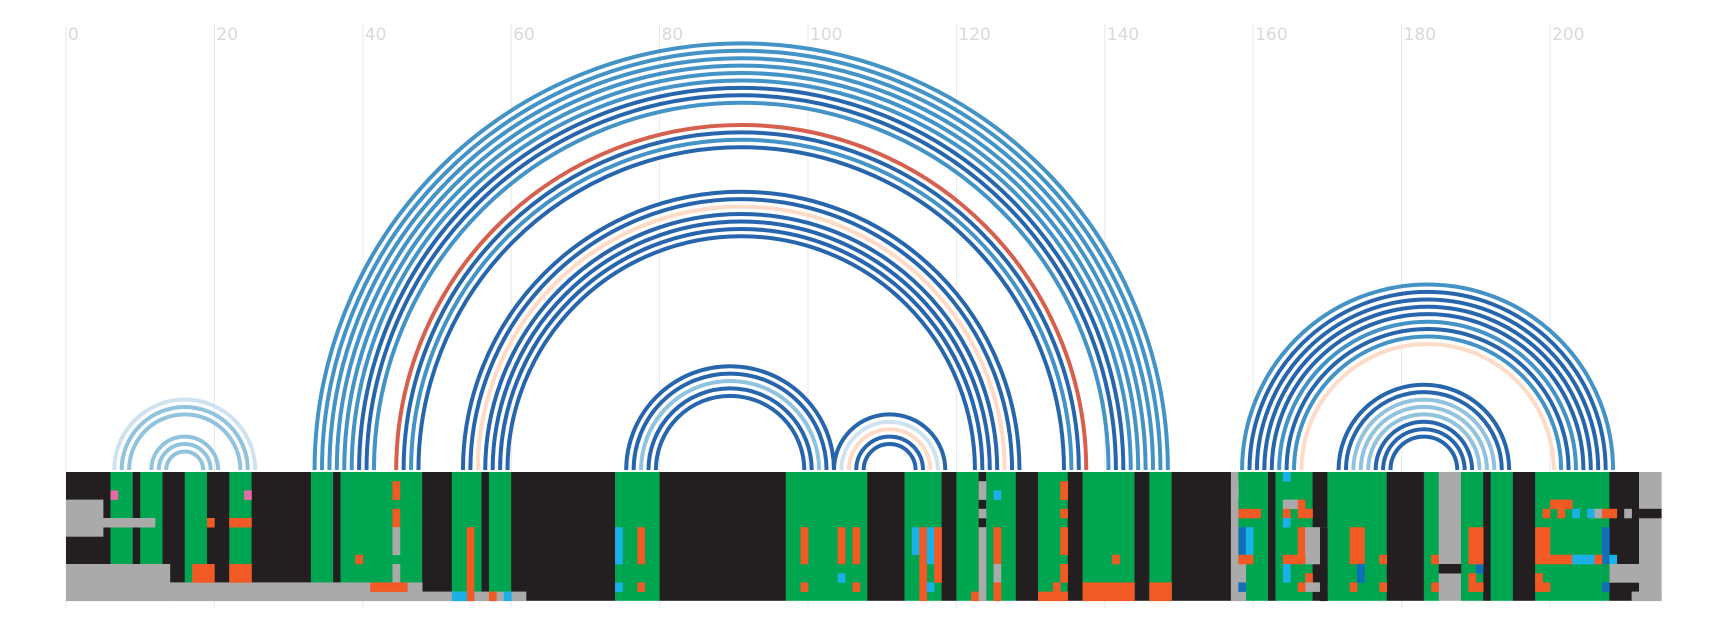 The image size is (1736, 632). Describe the element at coordinates (673, 35) in the screenshot. I see `x-tick-label: 80` at that location.